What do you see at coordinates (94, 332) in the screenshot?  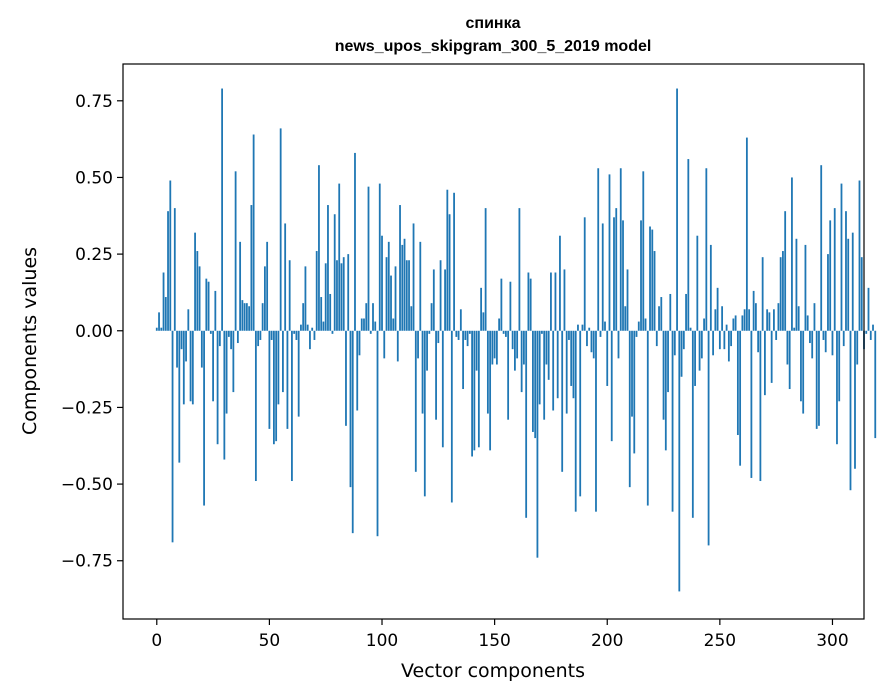 I see `y-tick-label: 0.00` at bounding box center [94, 332].